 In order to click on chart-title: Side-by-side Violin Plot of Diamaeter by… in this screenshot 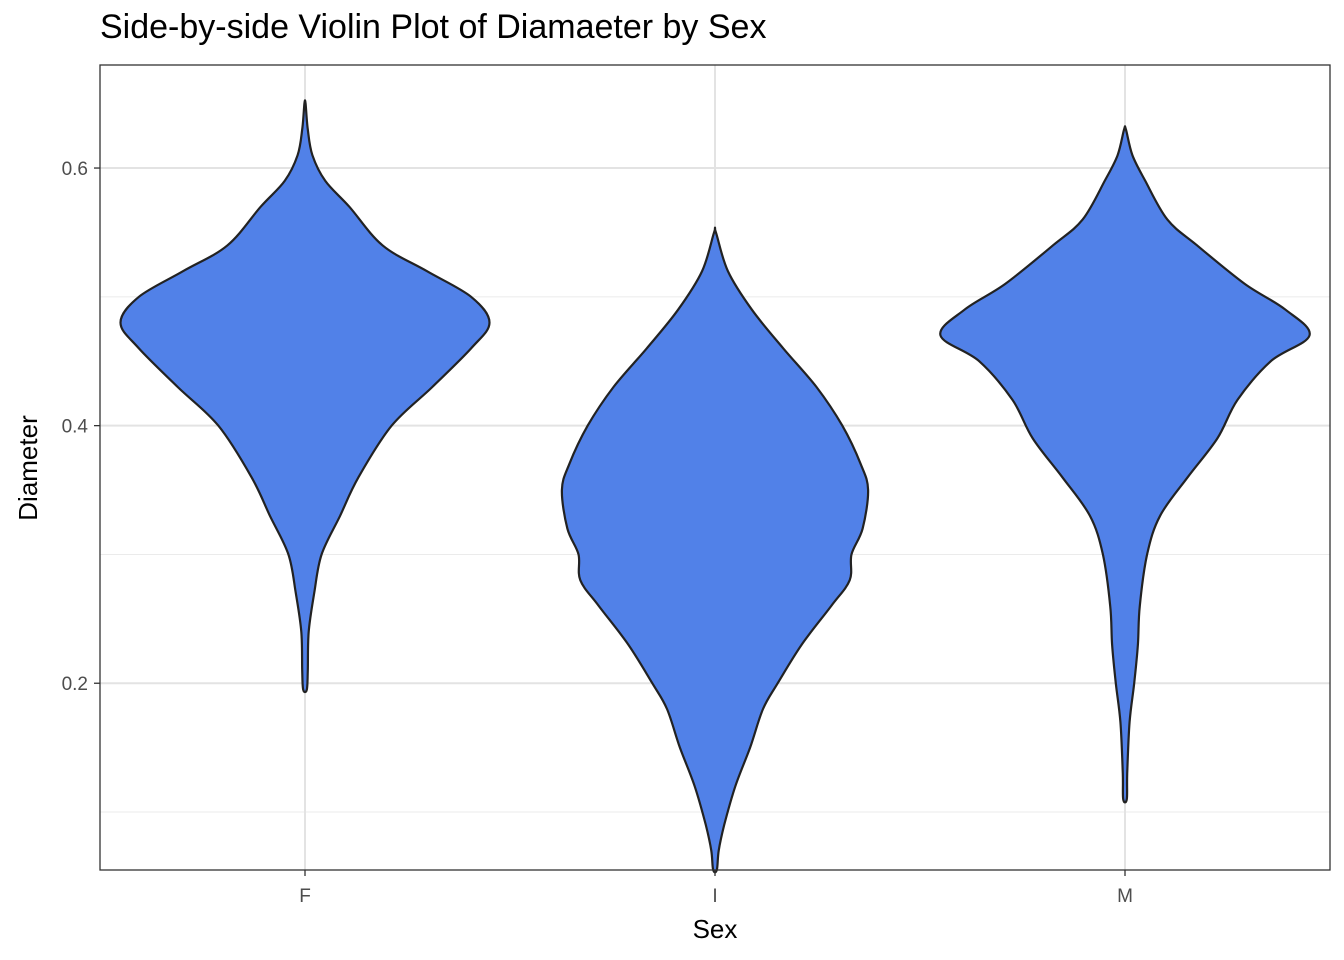, I will do `click(433, 27)`.